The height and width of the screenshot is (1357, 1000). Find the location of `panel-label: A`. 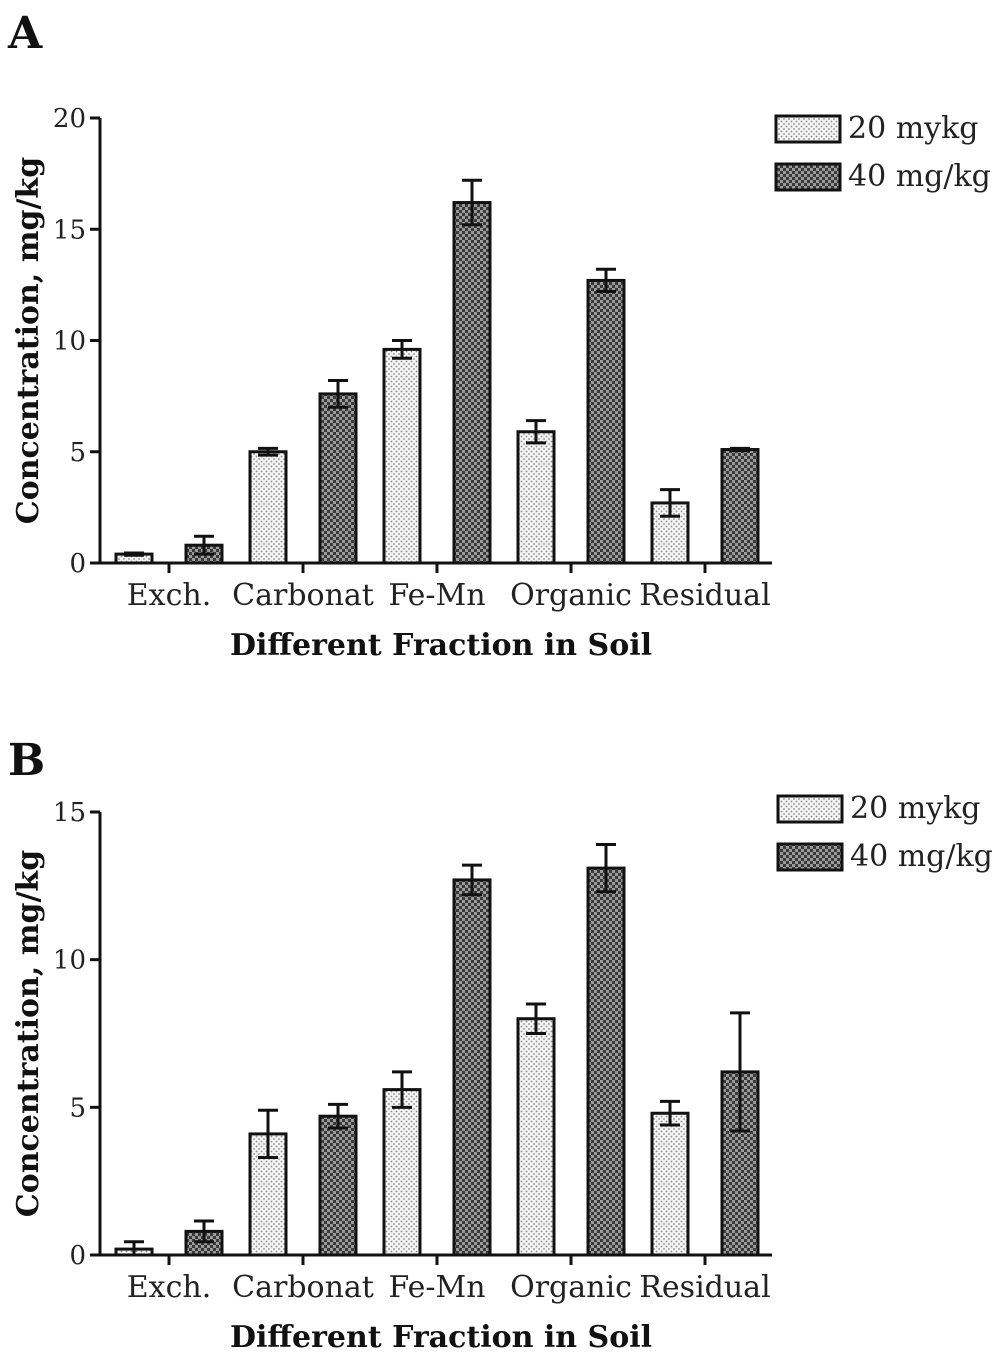

panel-label: A is located at coordinates (25, 33).